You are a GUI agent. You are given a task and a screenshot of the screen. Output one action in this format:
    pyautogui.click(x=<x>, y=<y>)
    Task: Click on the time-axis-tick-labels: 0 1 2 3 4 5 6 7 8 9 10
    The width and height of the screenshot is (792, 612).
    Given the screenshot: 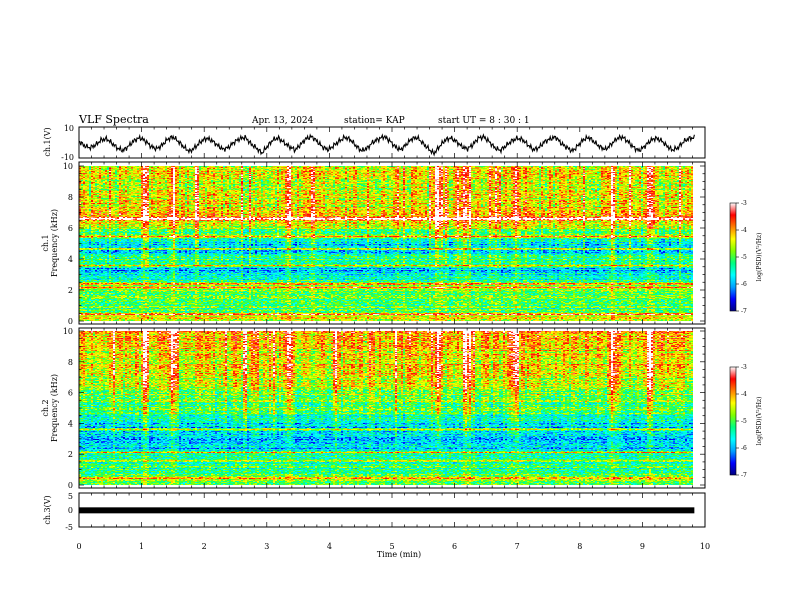 What is the action you would take?
    pyautogui.click(x=393, y=546)
    